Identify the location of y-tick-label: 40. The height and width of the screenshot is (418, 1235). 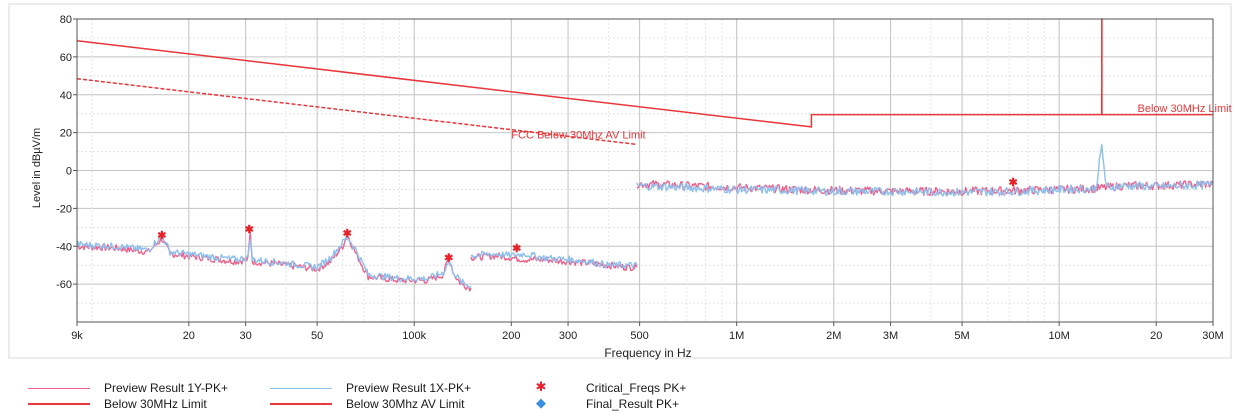
(66, 96).